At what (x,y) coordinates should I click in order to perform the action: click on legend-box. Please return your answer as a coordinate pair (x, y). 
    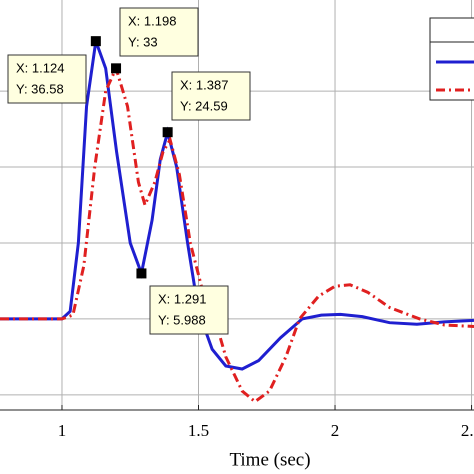
    Looking at the image, I should click on (451, 59).